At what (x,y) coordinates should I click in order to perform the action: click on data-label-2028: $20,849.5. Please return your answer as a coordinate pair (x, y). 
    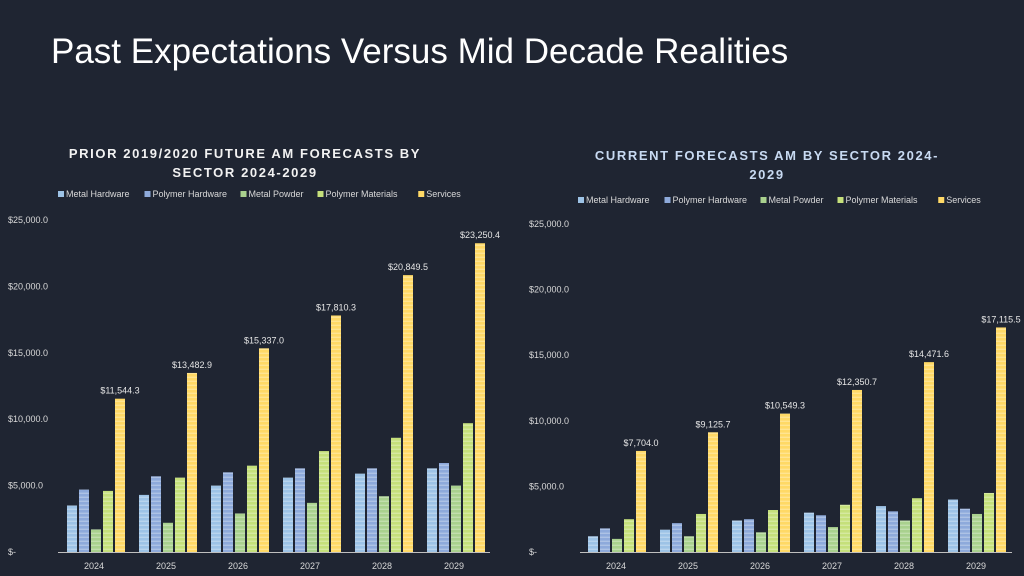
    Looking at the image, I should click on (408, 267).